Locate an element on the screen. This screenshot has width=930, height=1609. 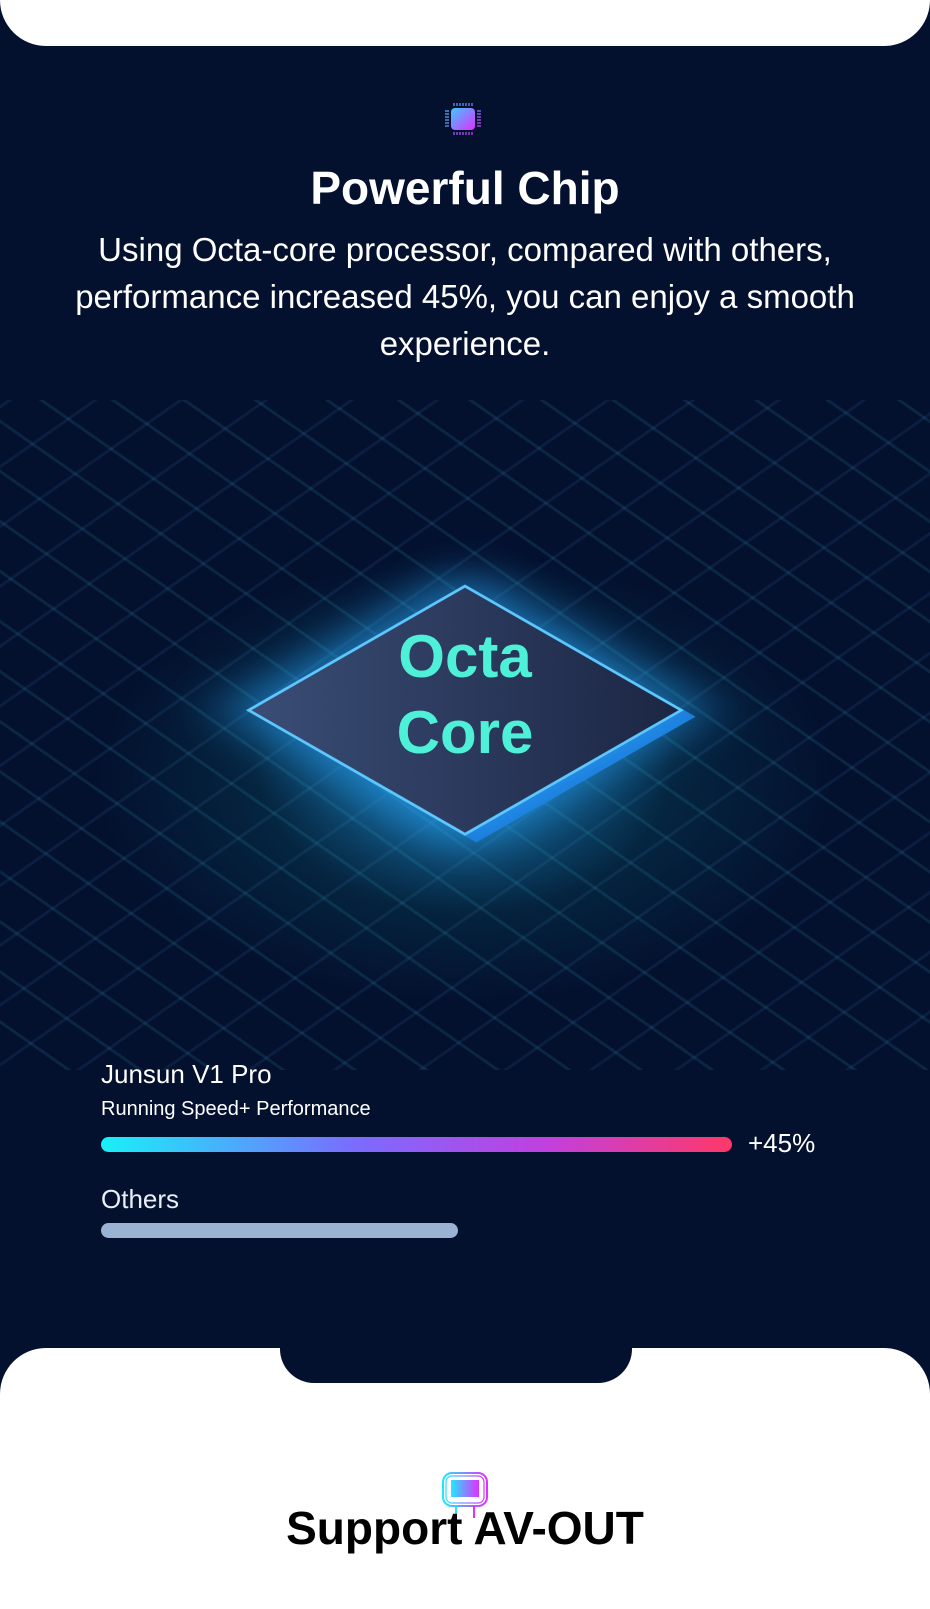
previous-section-card is located at coordinates (465, 23).